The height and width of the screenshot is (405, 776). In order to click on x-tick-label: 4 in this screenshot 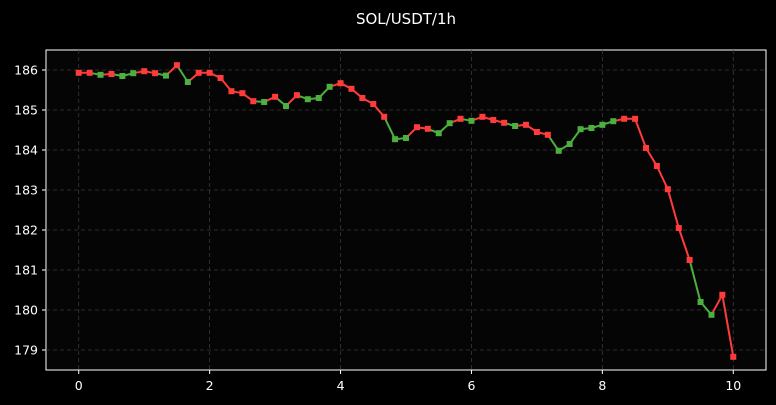, I will do `click(341, 385)`.